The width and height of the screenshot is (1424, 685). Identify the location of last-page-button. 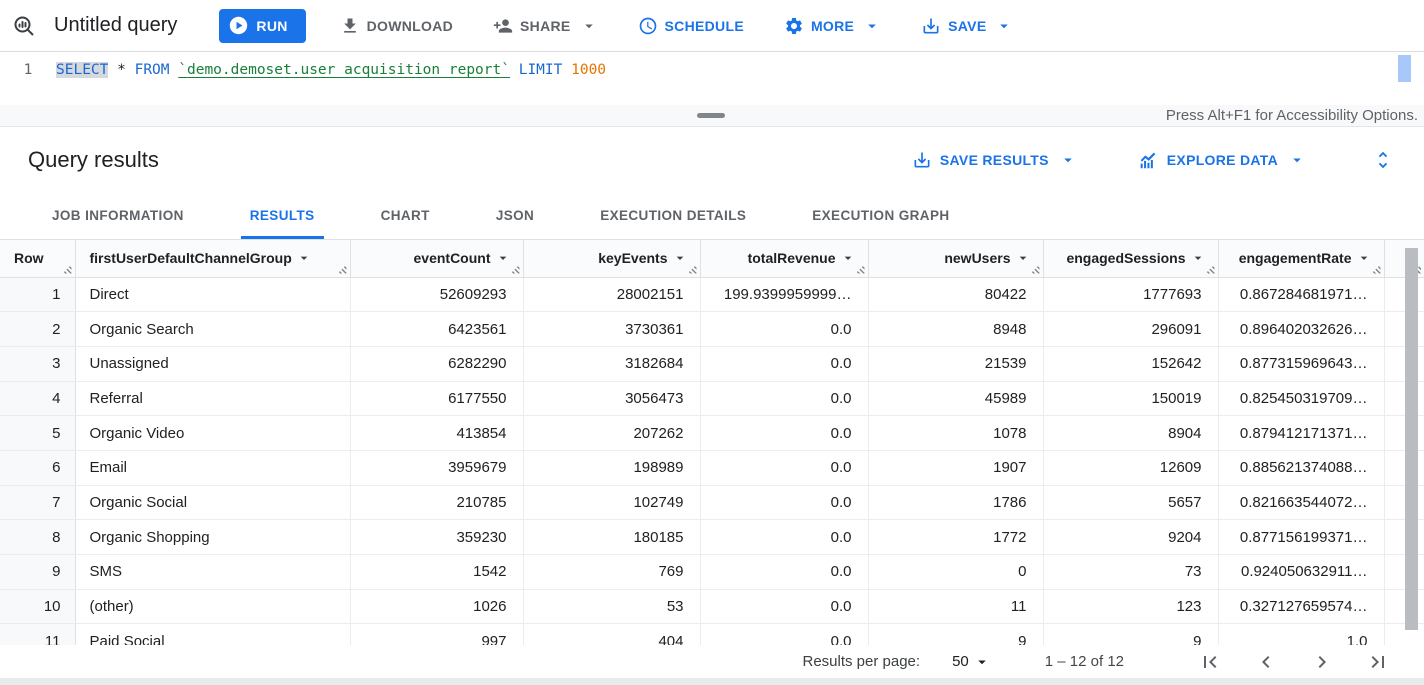
(1378, 662).